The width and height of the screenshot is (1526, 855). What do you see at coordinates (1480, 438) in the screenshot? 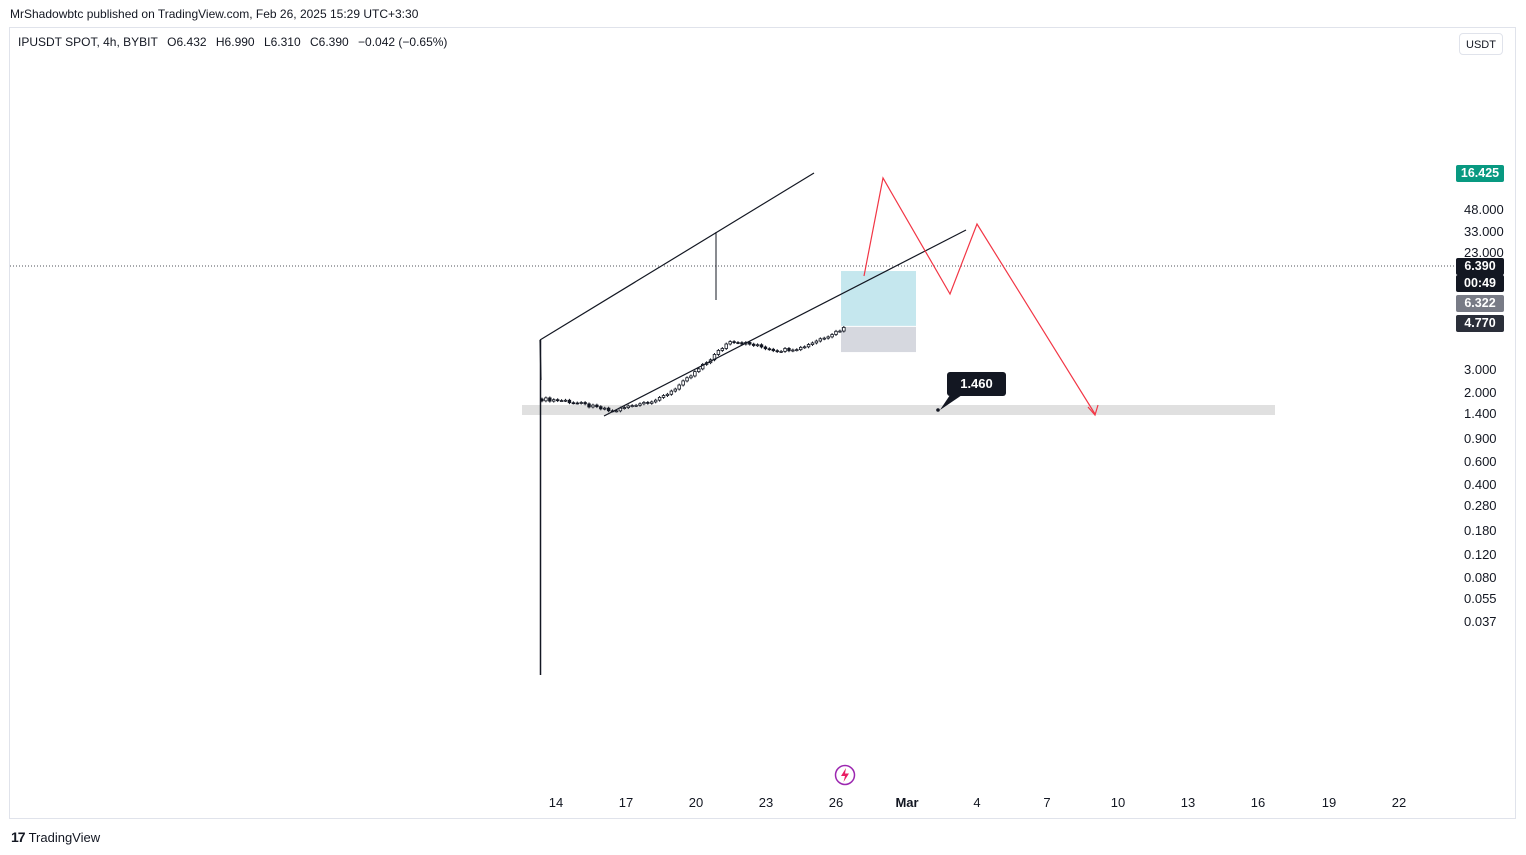
I see `price-axis-tick: 0.900` at bounding box center [1480, 438].